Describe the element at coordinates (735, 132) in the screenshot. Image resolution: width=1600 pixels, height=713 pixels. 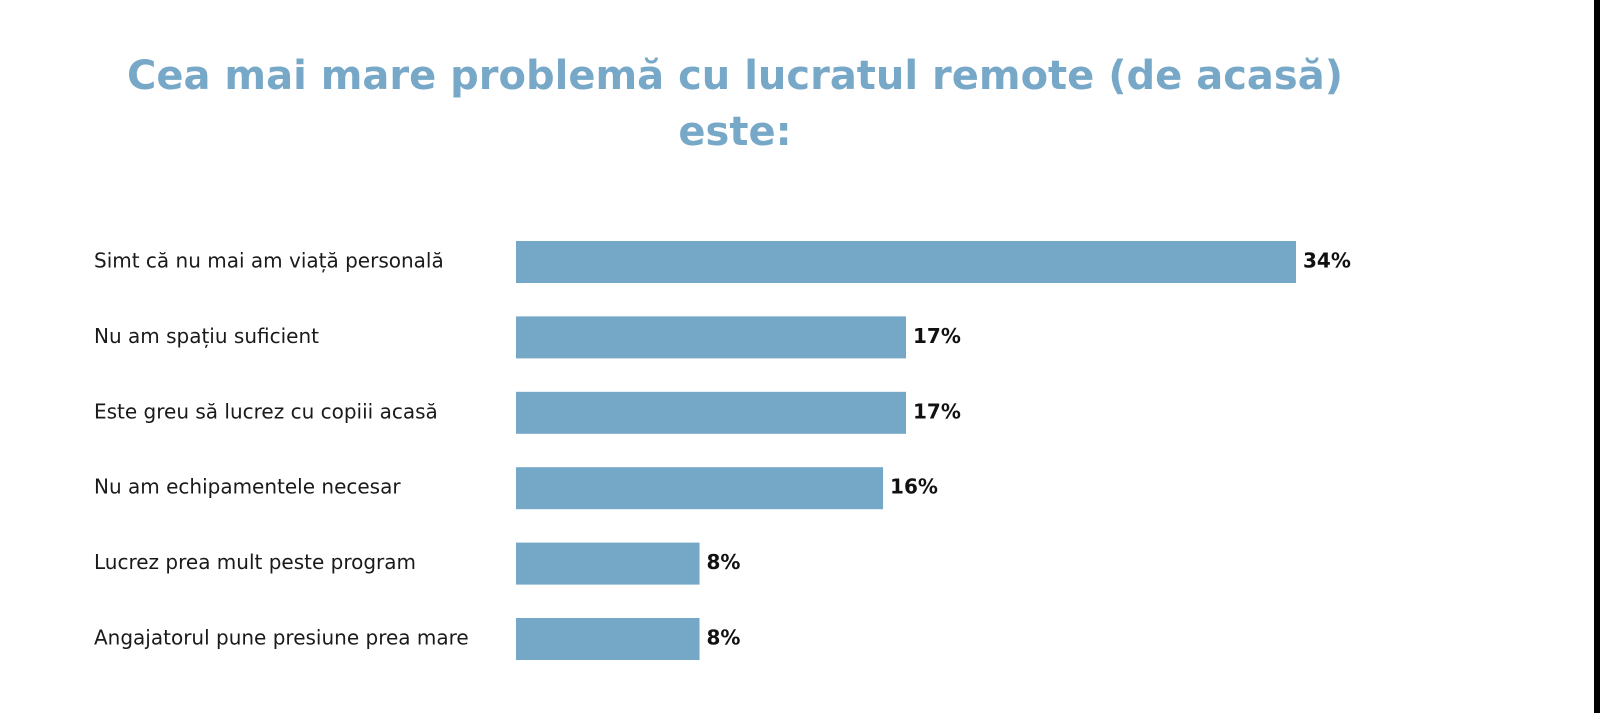
I see `chart-title-line-2: este:` at that location.